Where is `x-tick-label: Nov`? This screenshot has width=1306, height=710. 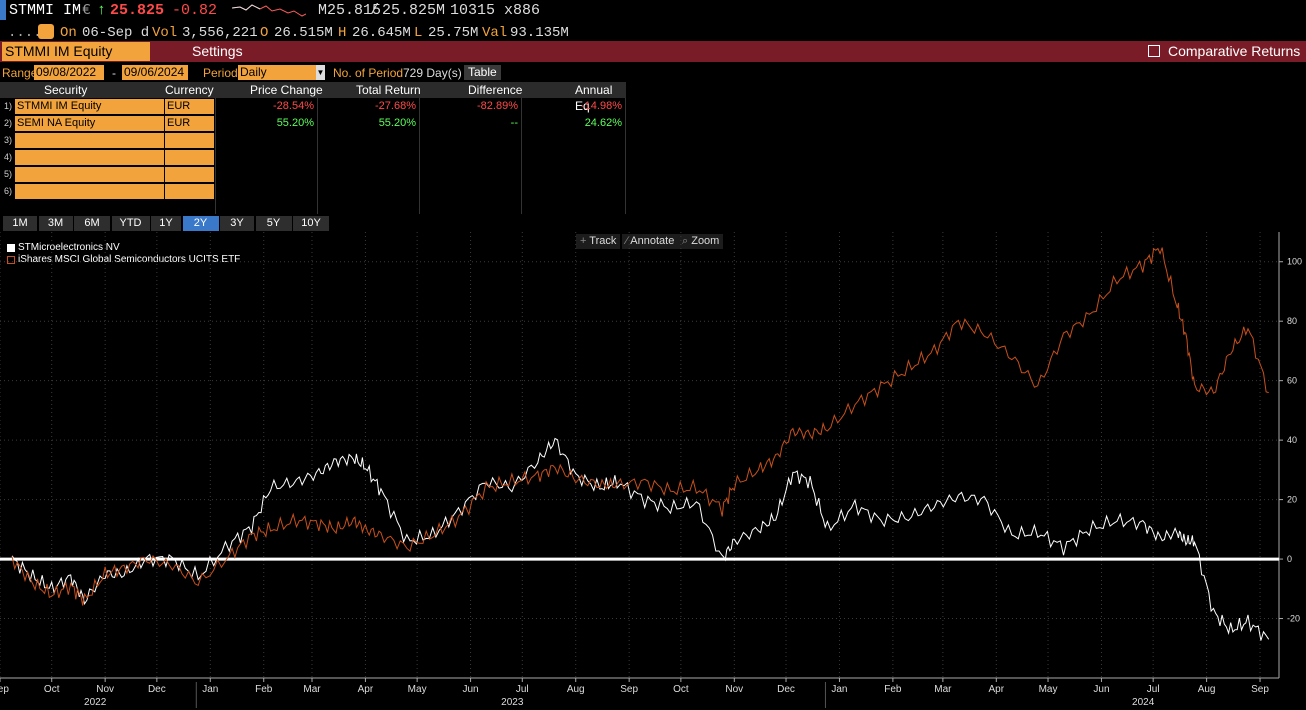
x-tick-label: Nov is located at coordinates (105, 689).